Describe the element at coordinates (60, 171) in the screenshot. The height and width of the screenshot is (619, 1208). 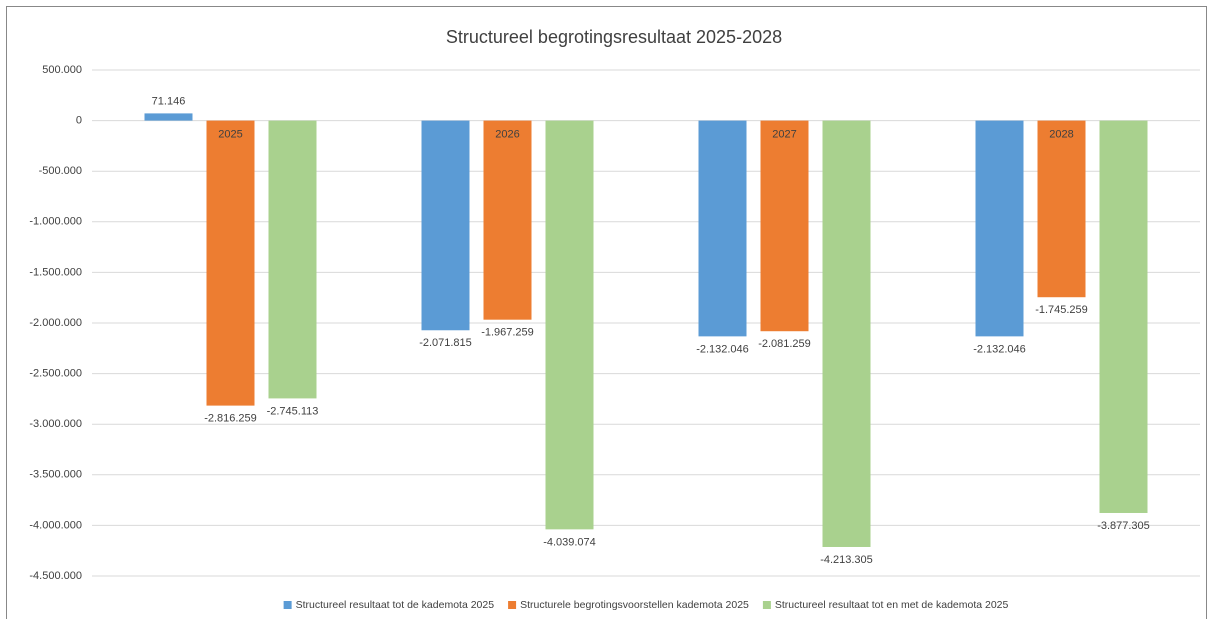
I see `y-tick-label: -500.000` at that location.